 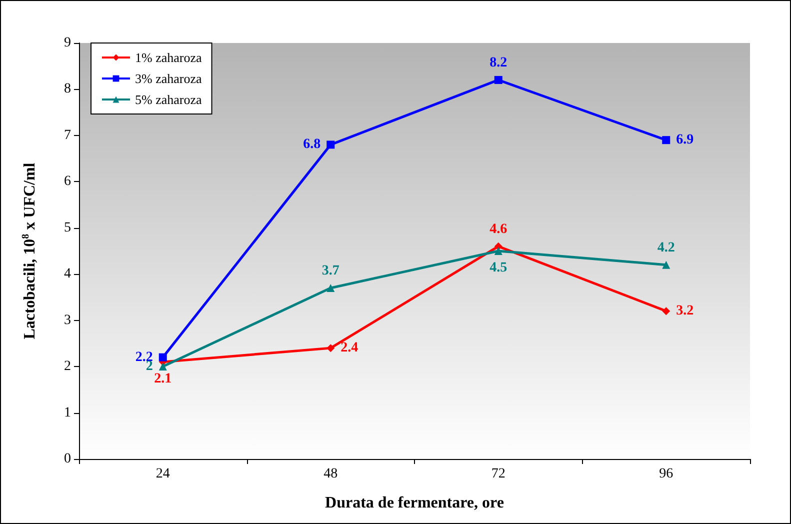 I want to click on data-label: 2.1, so click(x=163, y=378).